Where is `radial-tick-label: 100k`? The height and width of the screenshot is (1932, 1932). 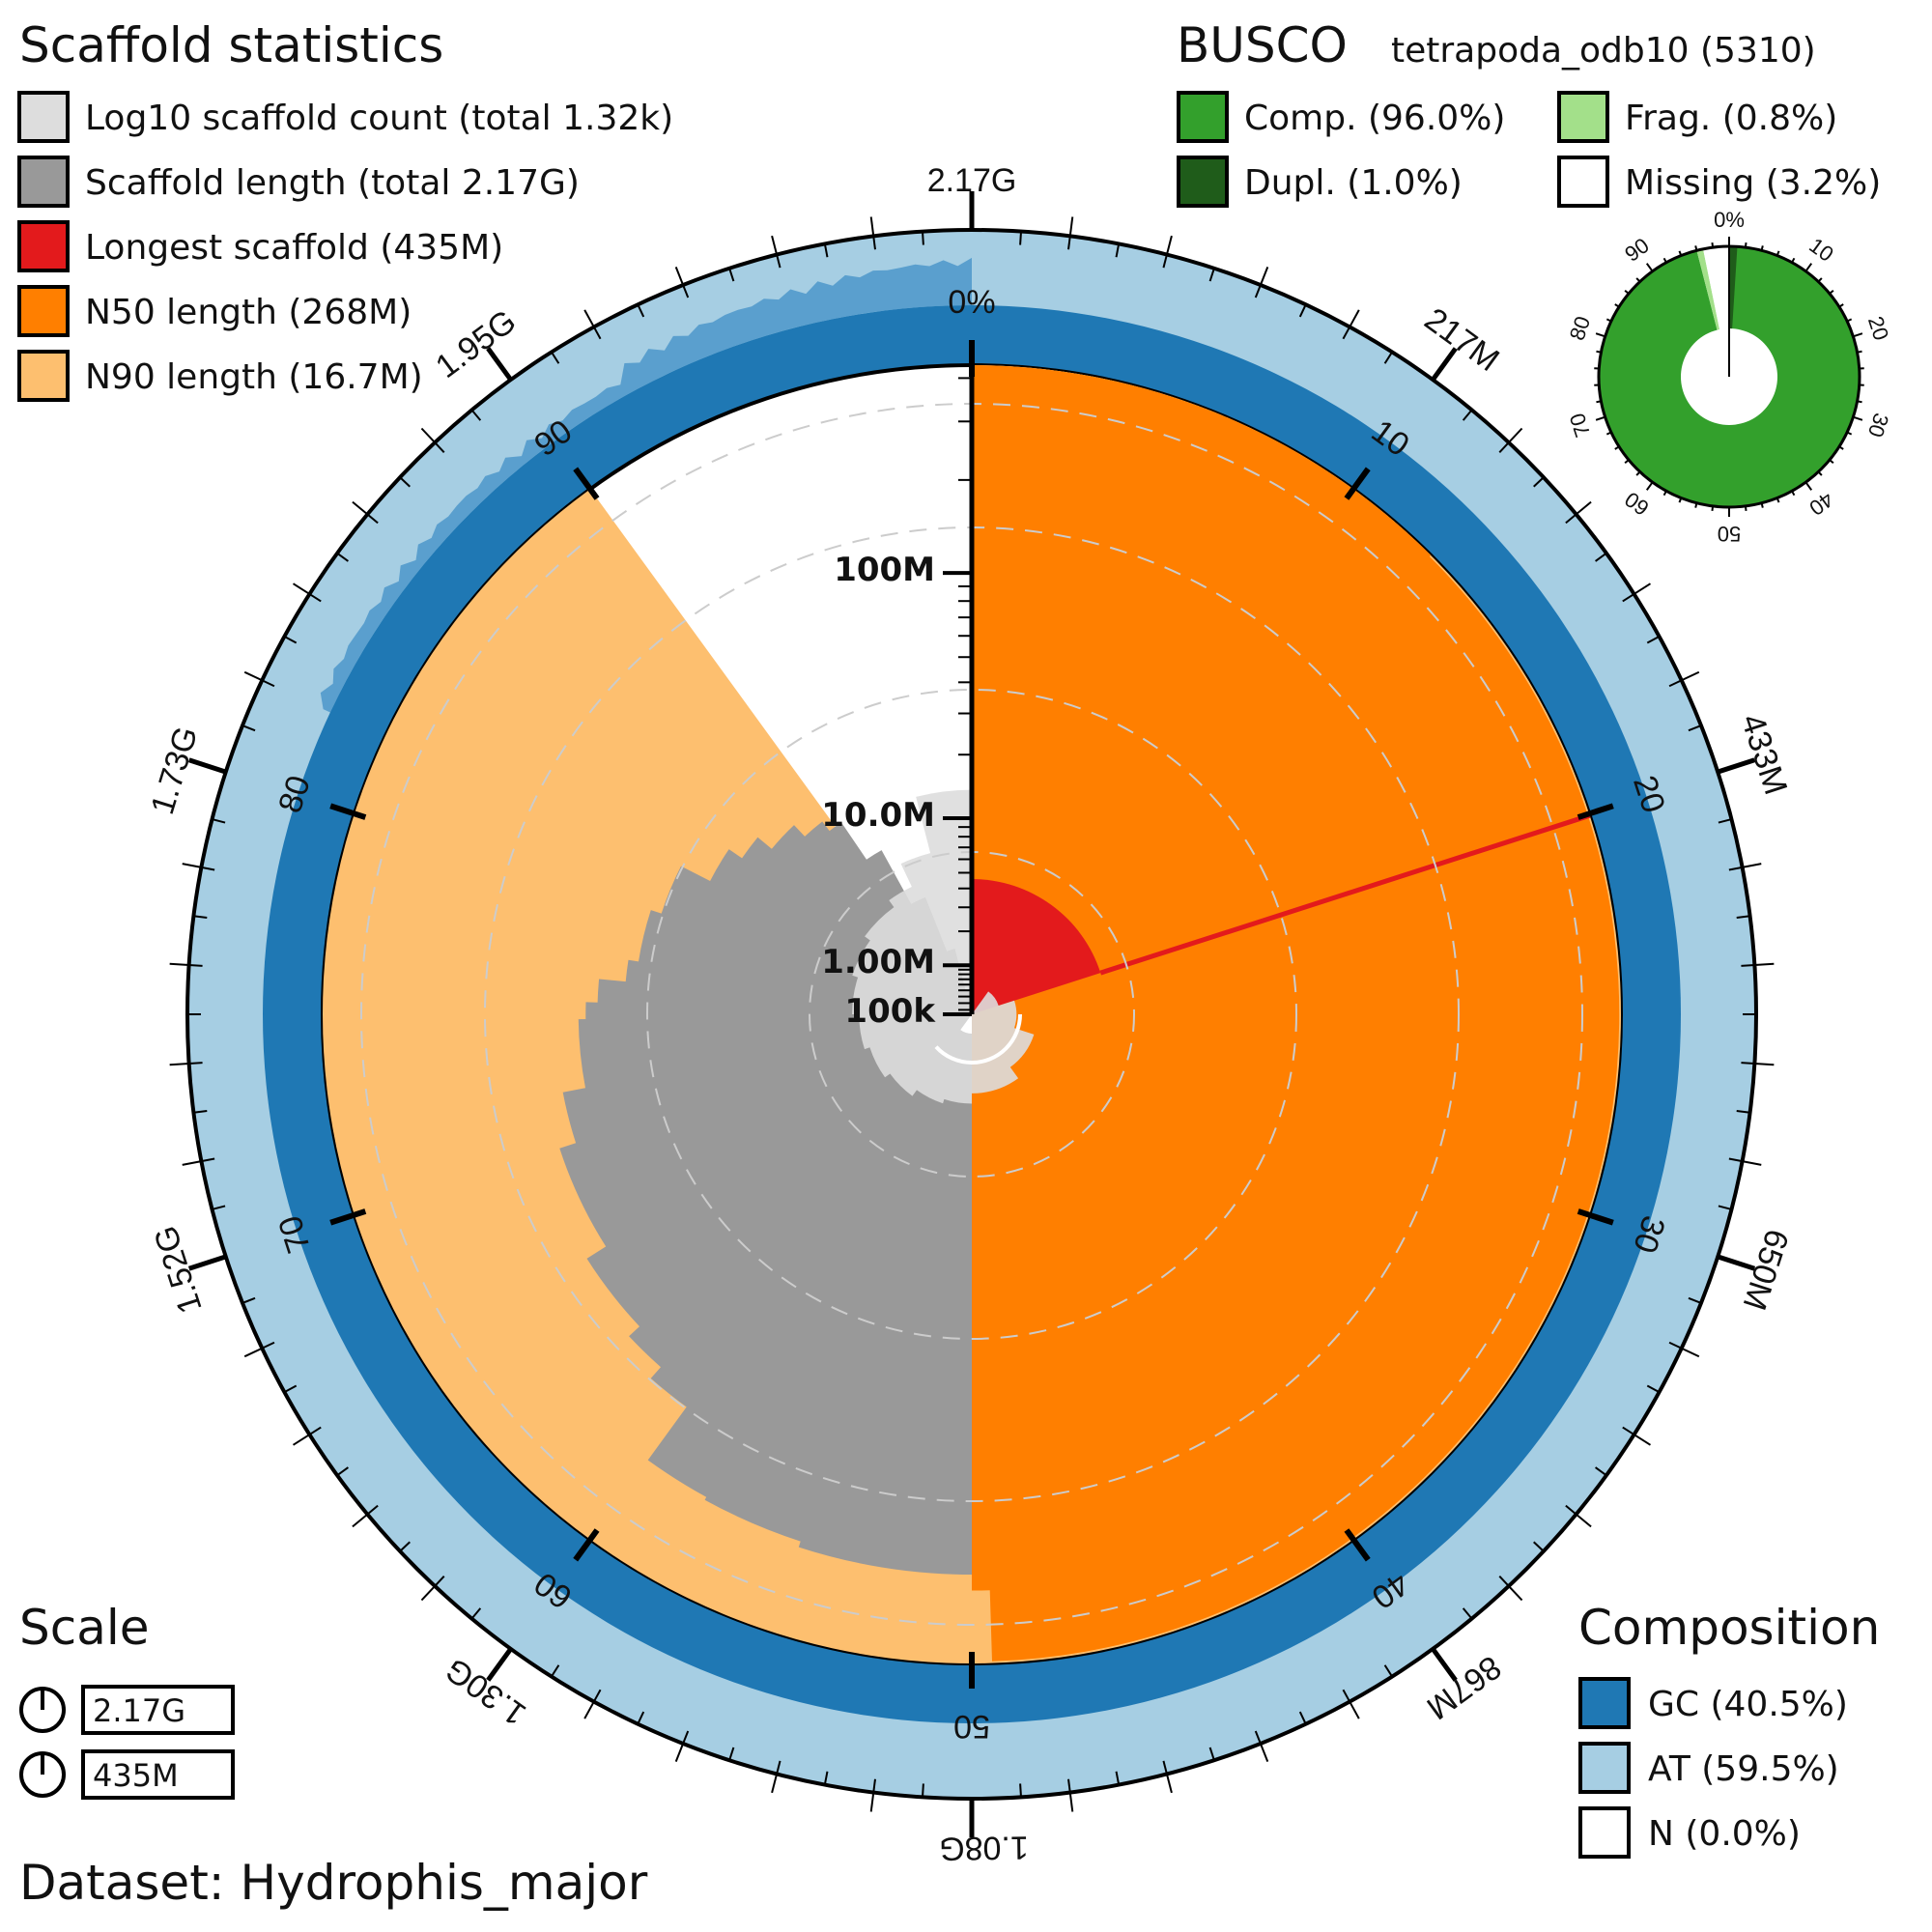
radial-tick-label: 100k is located at coordinates (890, 1011).